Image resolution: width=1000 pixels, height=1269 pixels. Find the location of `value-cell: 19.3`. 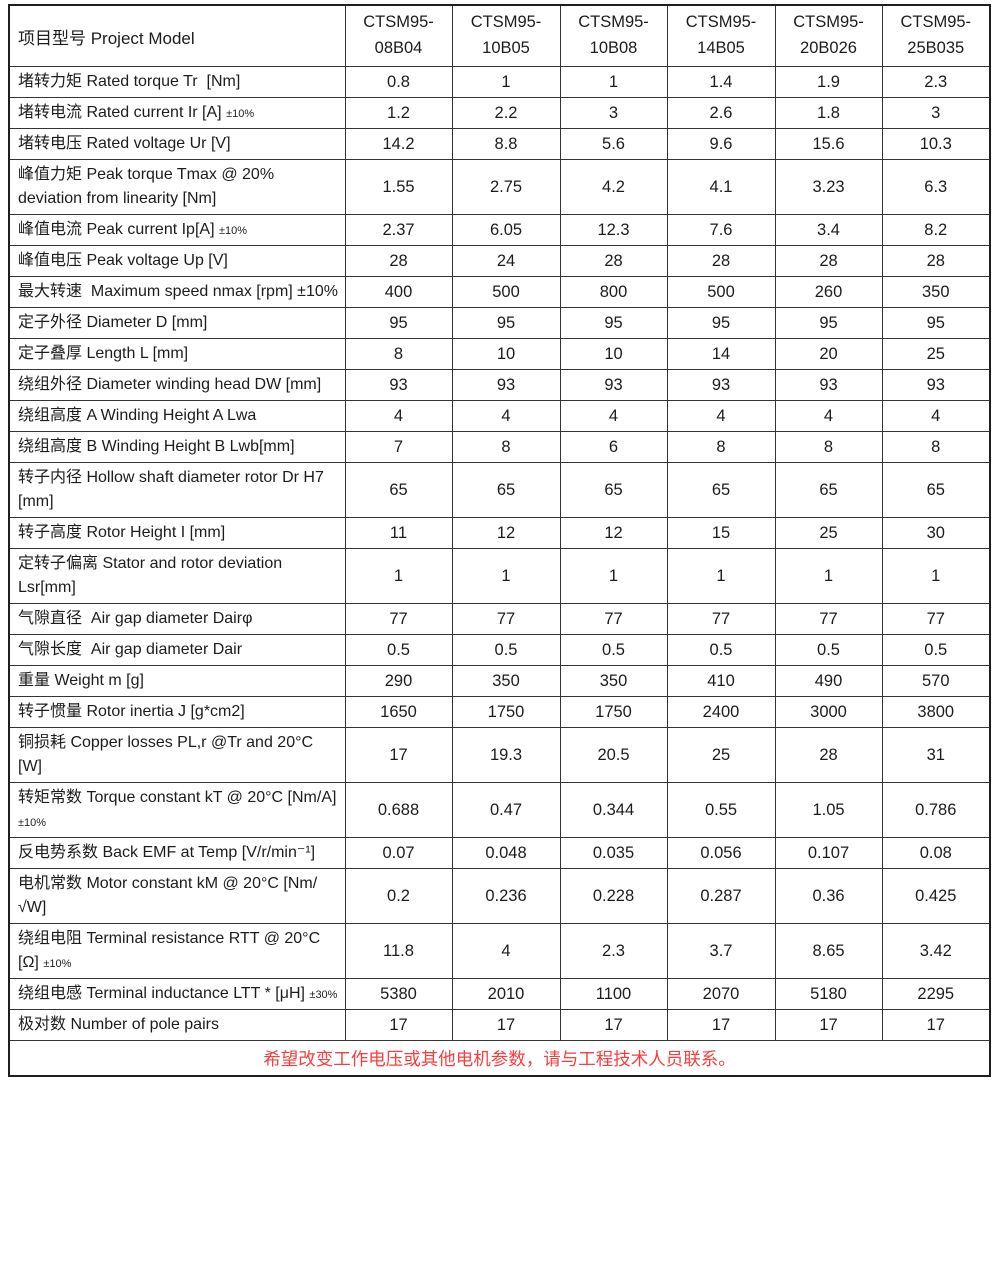

value-cell: 19.3 is located at coordinates (506, 755).